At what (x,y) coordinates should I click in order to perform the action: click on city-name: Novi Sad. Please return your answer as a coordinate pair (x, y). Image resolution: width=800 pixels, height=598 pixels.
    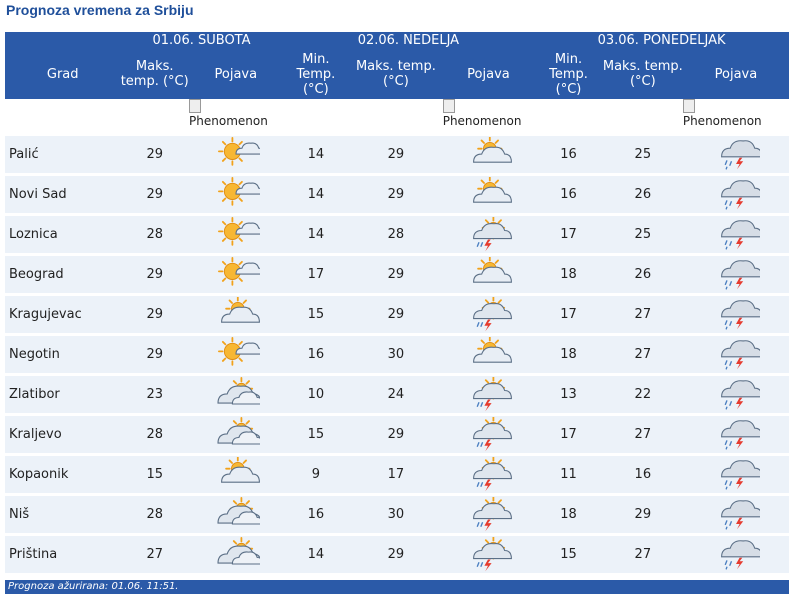
    Looking at the image, I should click on (63, 194).